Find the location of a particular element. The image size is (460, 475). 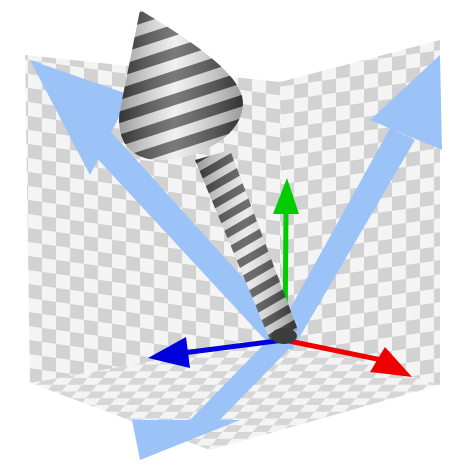

striped-arrow-base-cap is located at coordinates (284, 336).